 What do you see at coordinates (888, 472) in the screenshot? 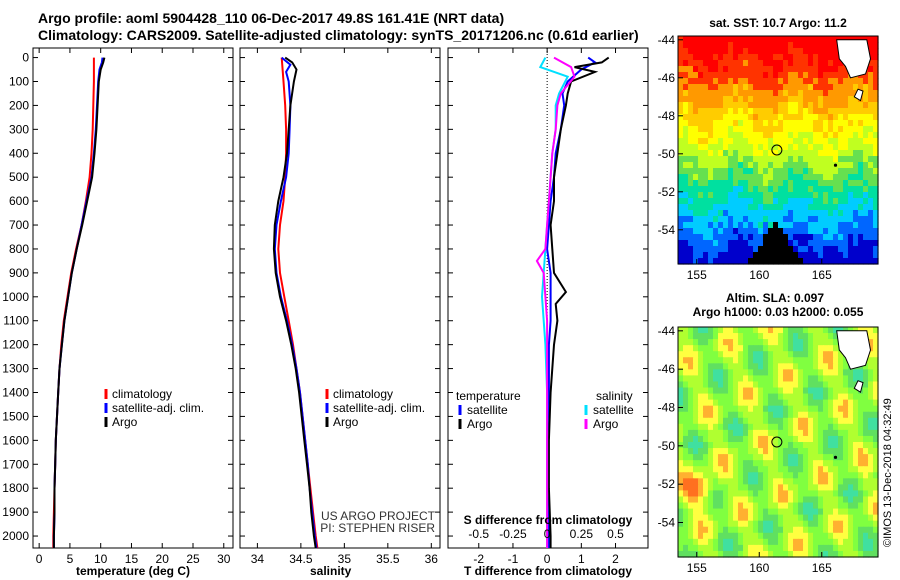
I see `imos-credit: ©IMOS 13-Dec-2018 04:32:49` at bounding box center [888, 472].